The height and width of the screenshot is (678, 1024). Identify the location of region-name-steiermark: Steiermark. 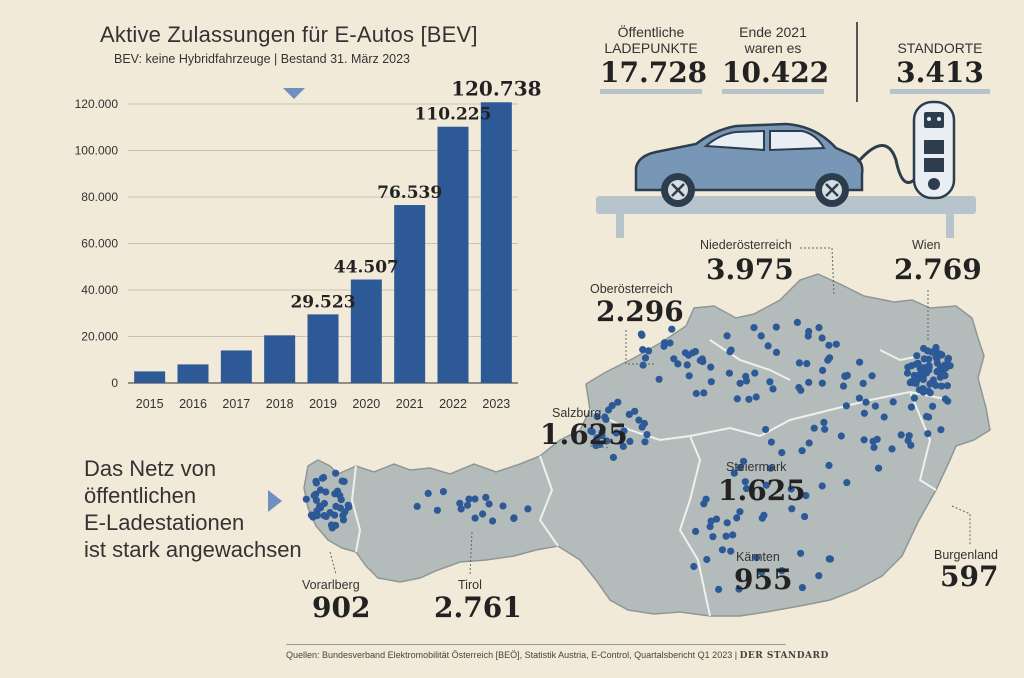
(756, 467).